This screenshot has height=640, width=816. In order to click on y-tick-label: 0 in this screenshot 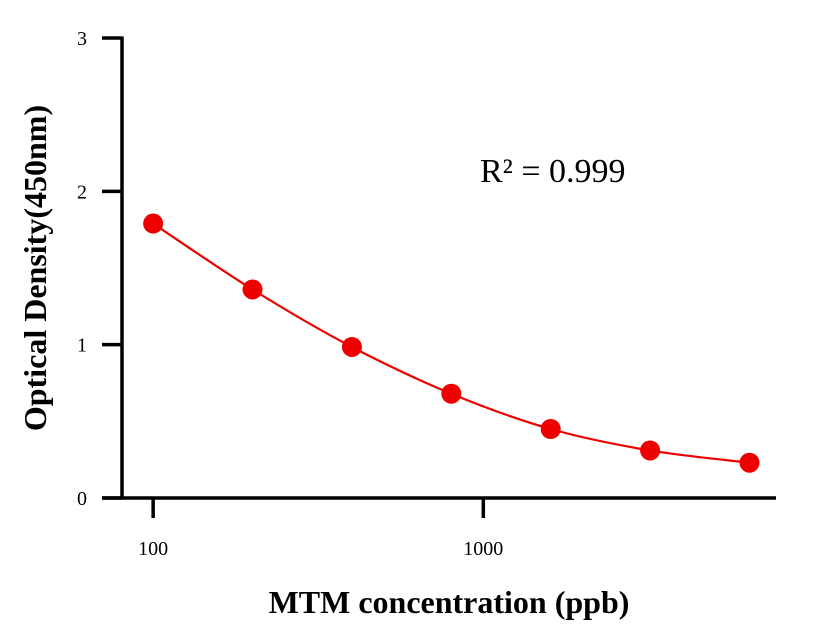, I will do `click(82, 499)`.